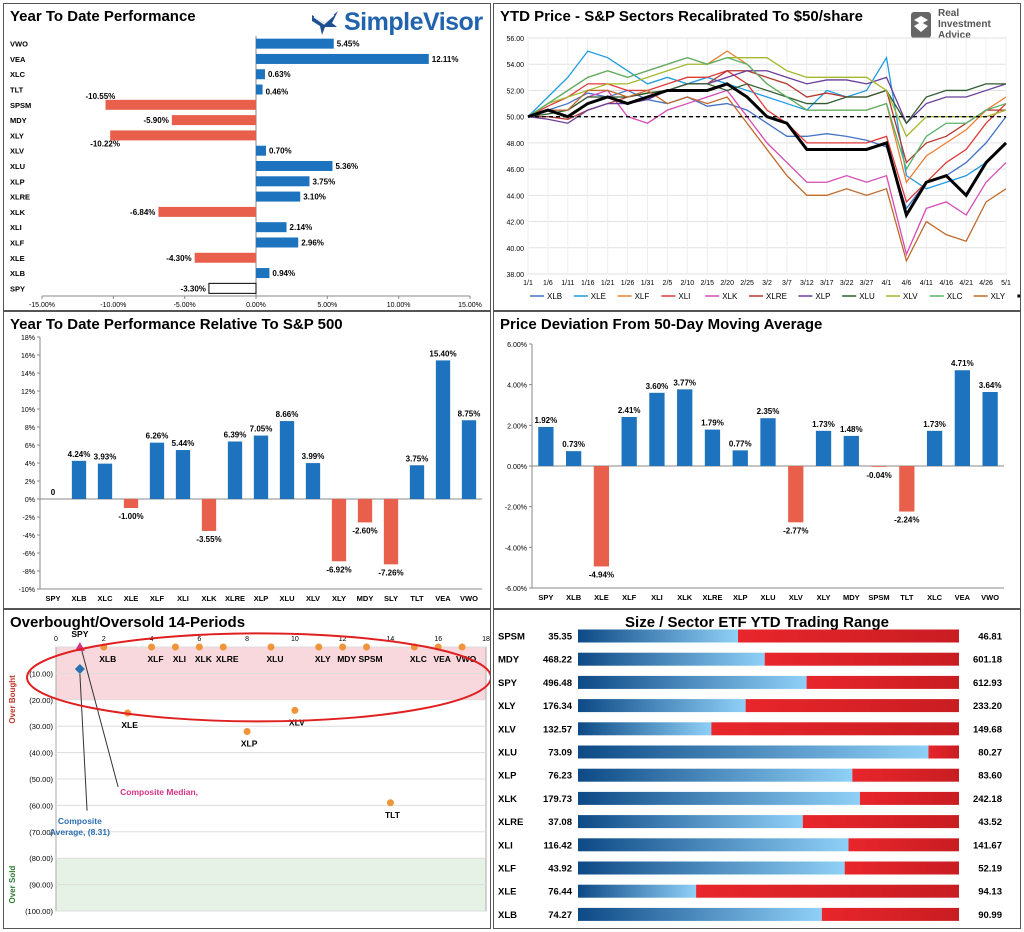  I want to click on point-label: VEA, so click(441, 659).